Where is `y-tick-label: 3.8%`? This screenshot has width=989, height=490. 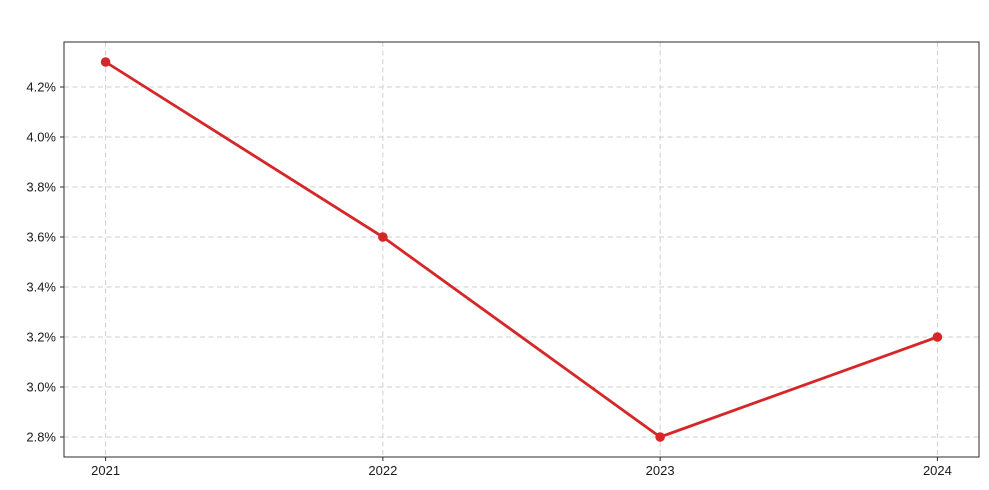 y-tick-label: 3.8% is located at coordinates (41, 187).